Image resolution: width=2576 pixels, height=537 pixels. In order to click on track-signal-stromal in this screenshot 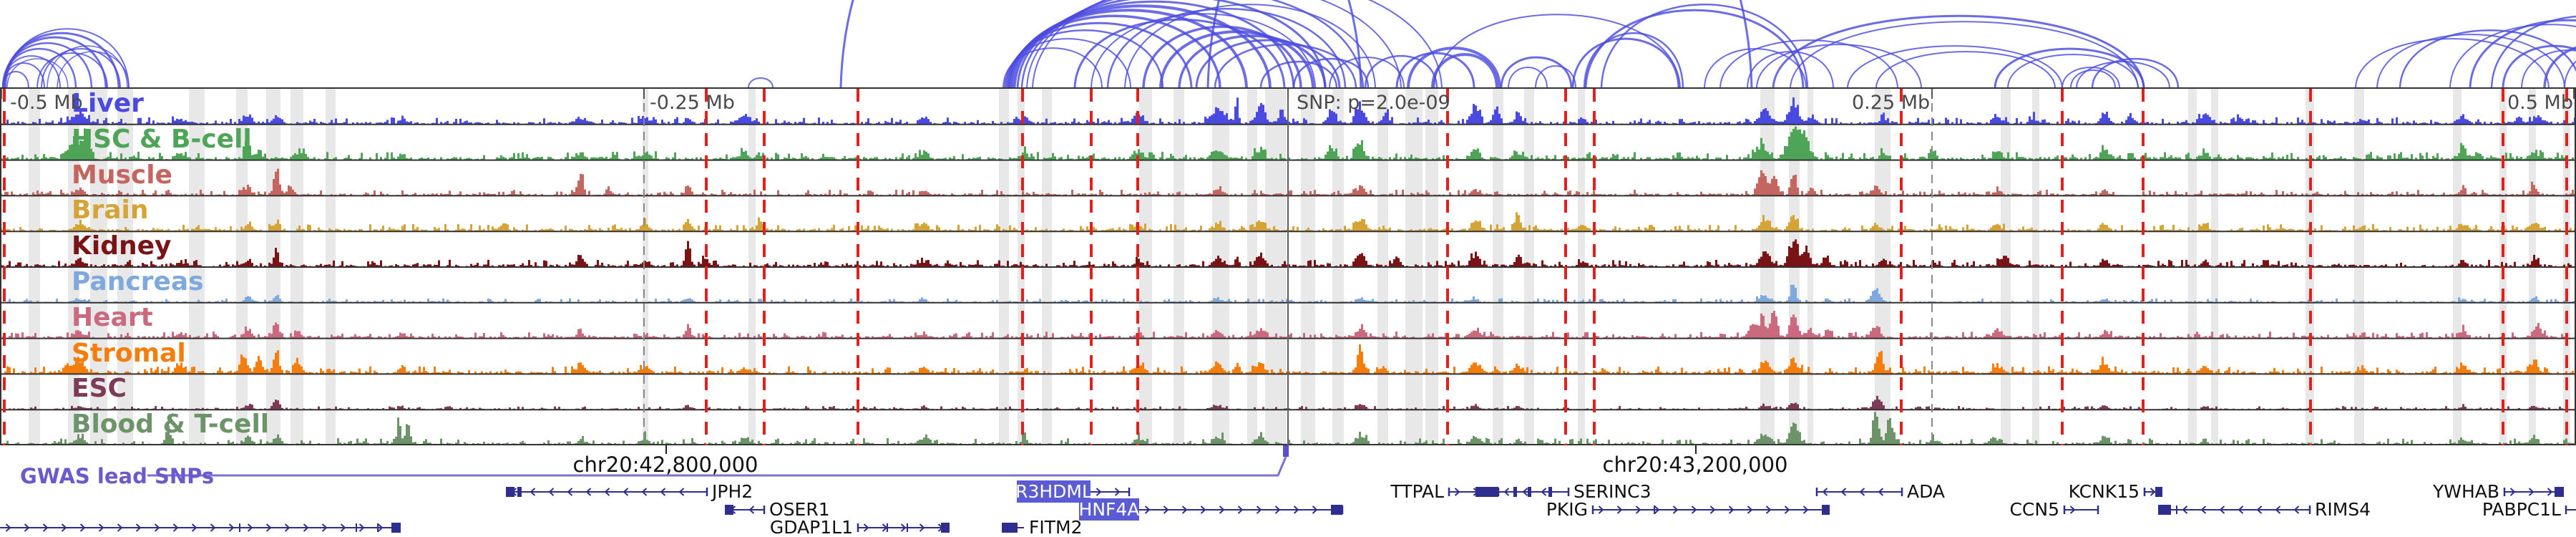, I will do `click(1288, 359)`.